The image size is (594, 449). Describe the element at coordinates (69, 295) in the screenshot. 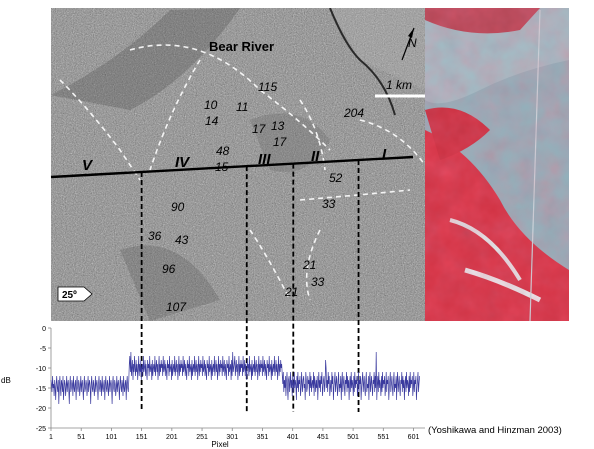

I see `svg-text: 25º` at that location.